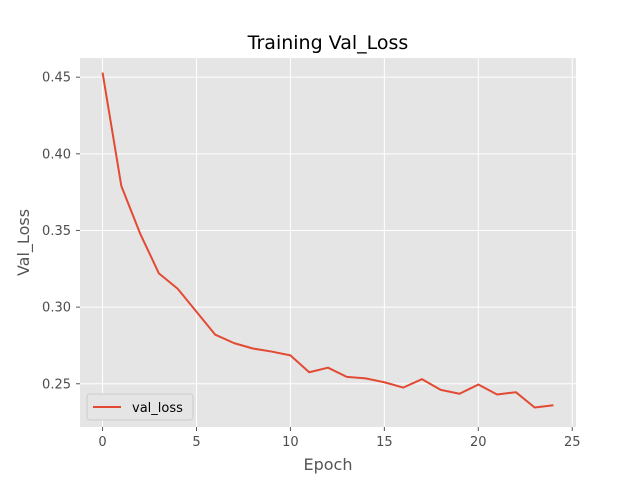 Image resolution: width=640 pixels, height=480 pixels. I want to click on y-tick-label: 0.25, so click(56, 384).